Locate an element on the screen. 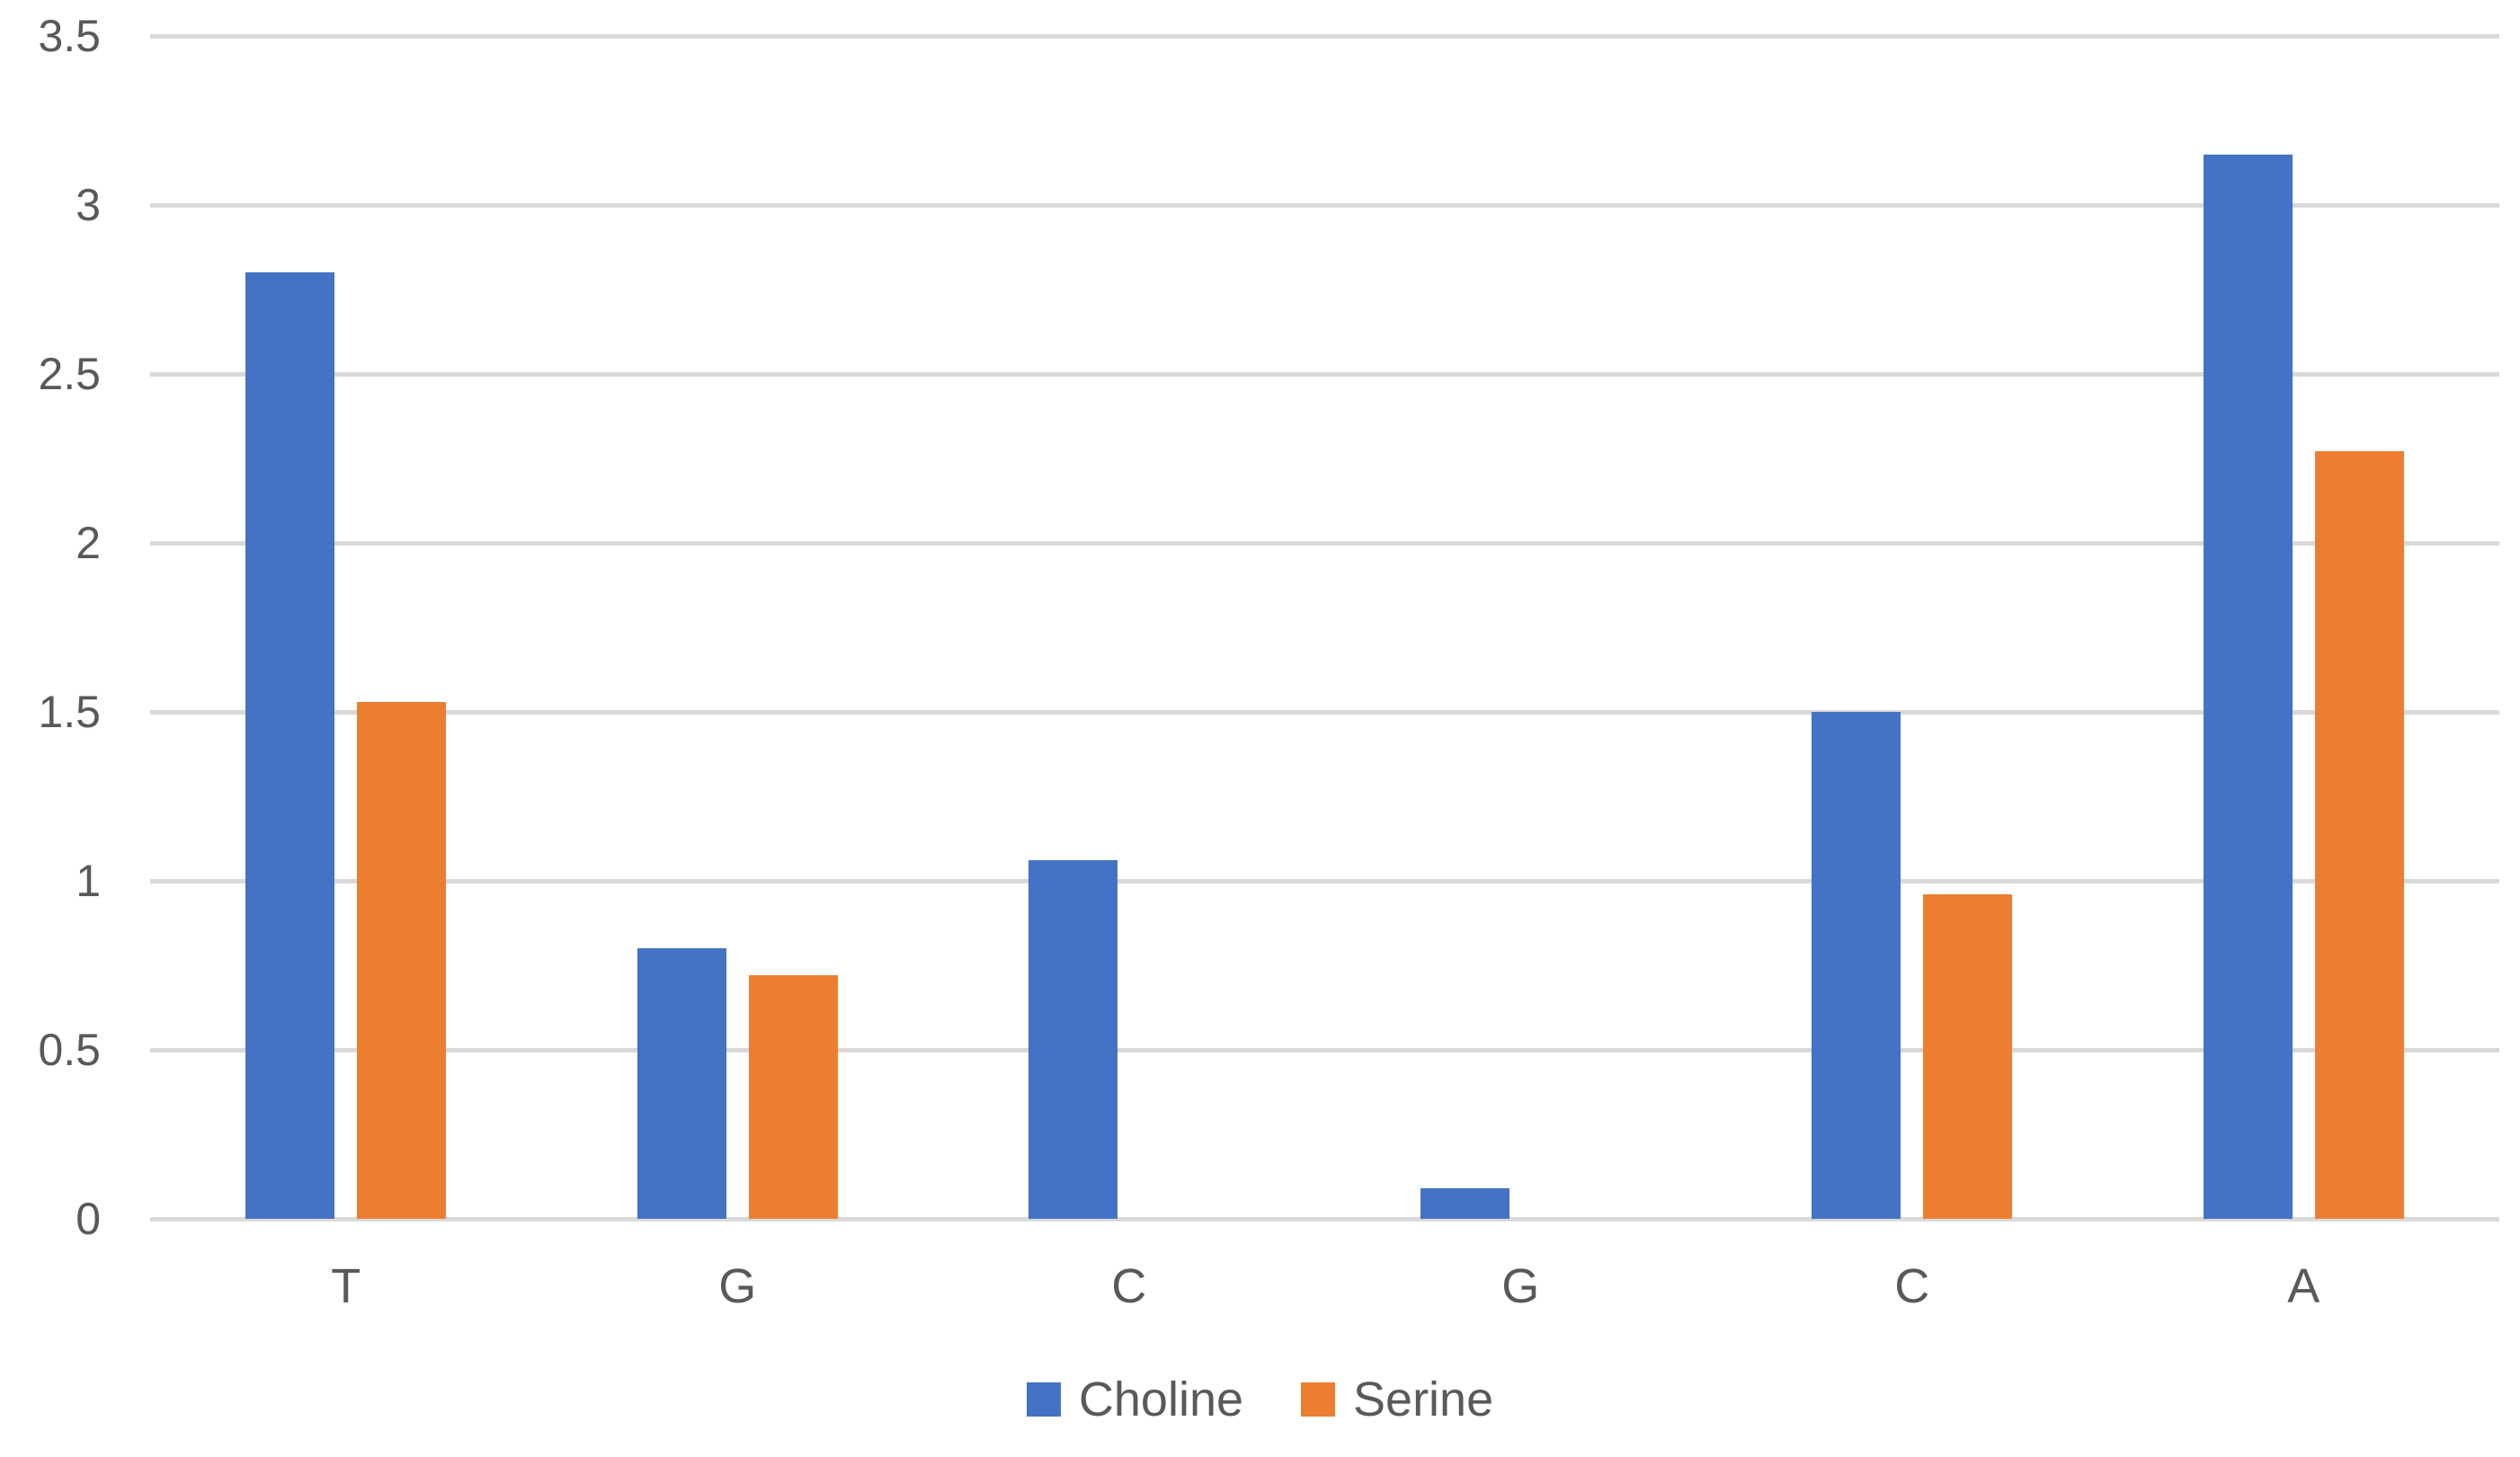 The image size is (2520, 1457). legend-entry-choline: Choline is located at coordinates (1135, 1399).